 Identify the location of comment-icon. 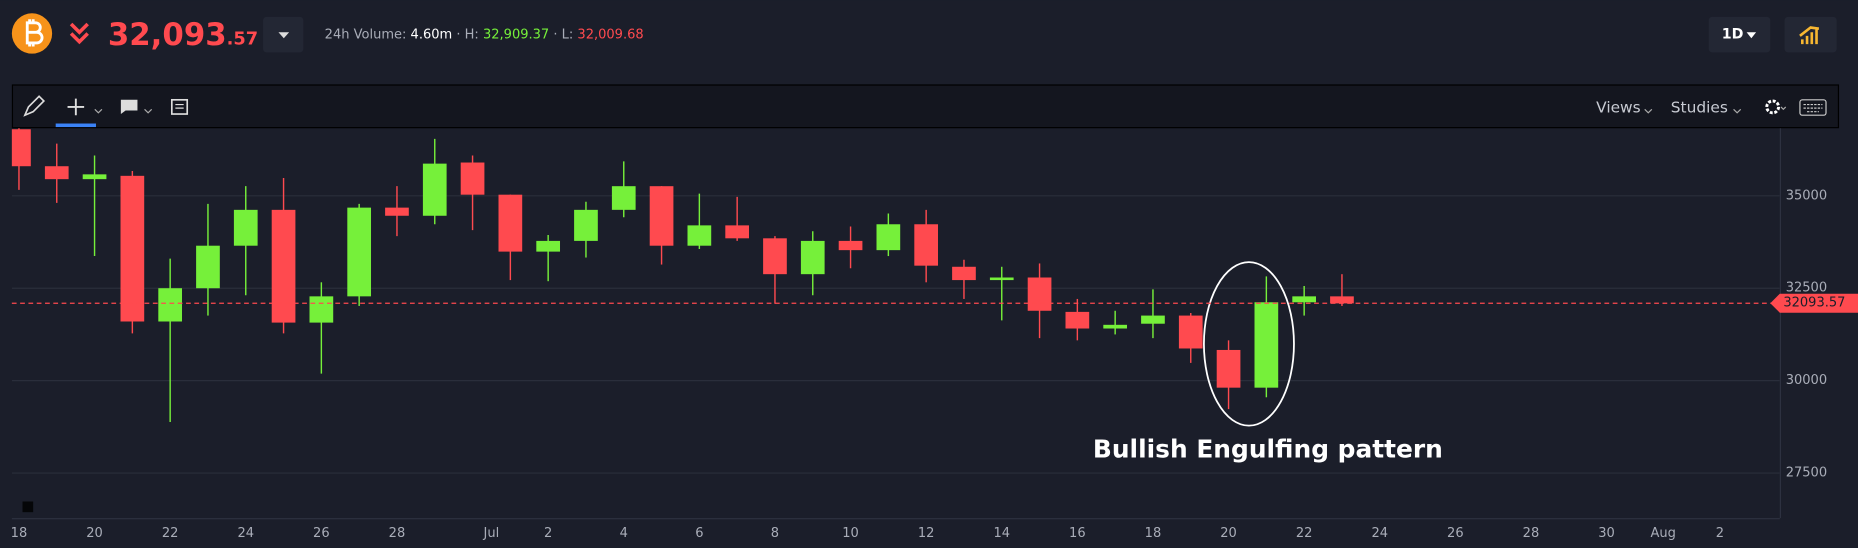
(129, 107).